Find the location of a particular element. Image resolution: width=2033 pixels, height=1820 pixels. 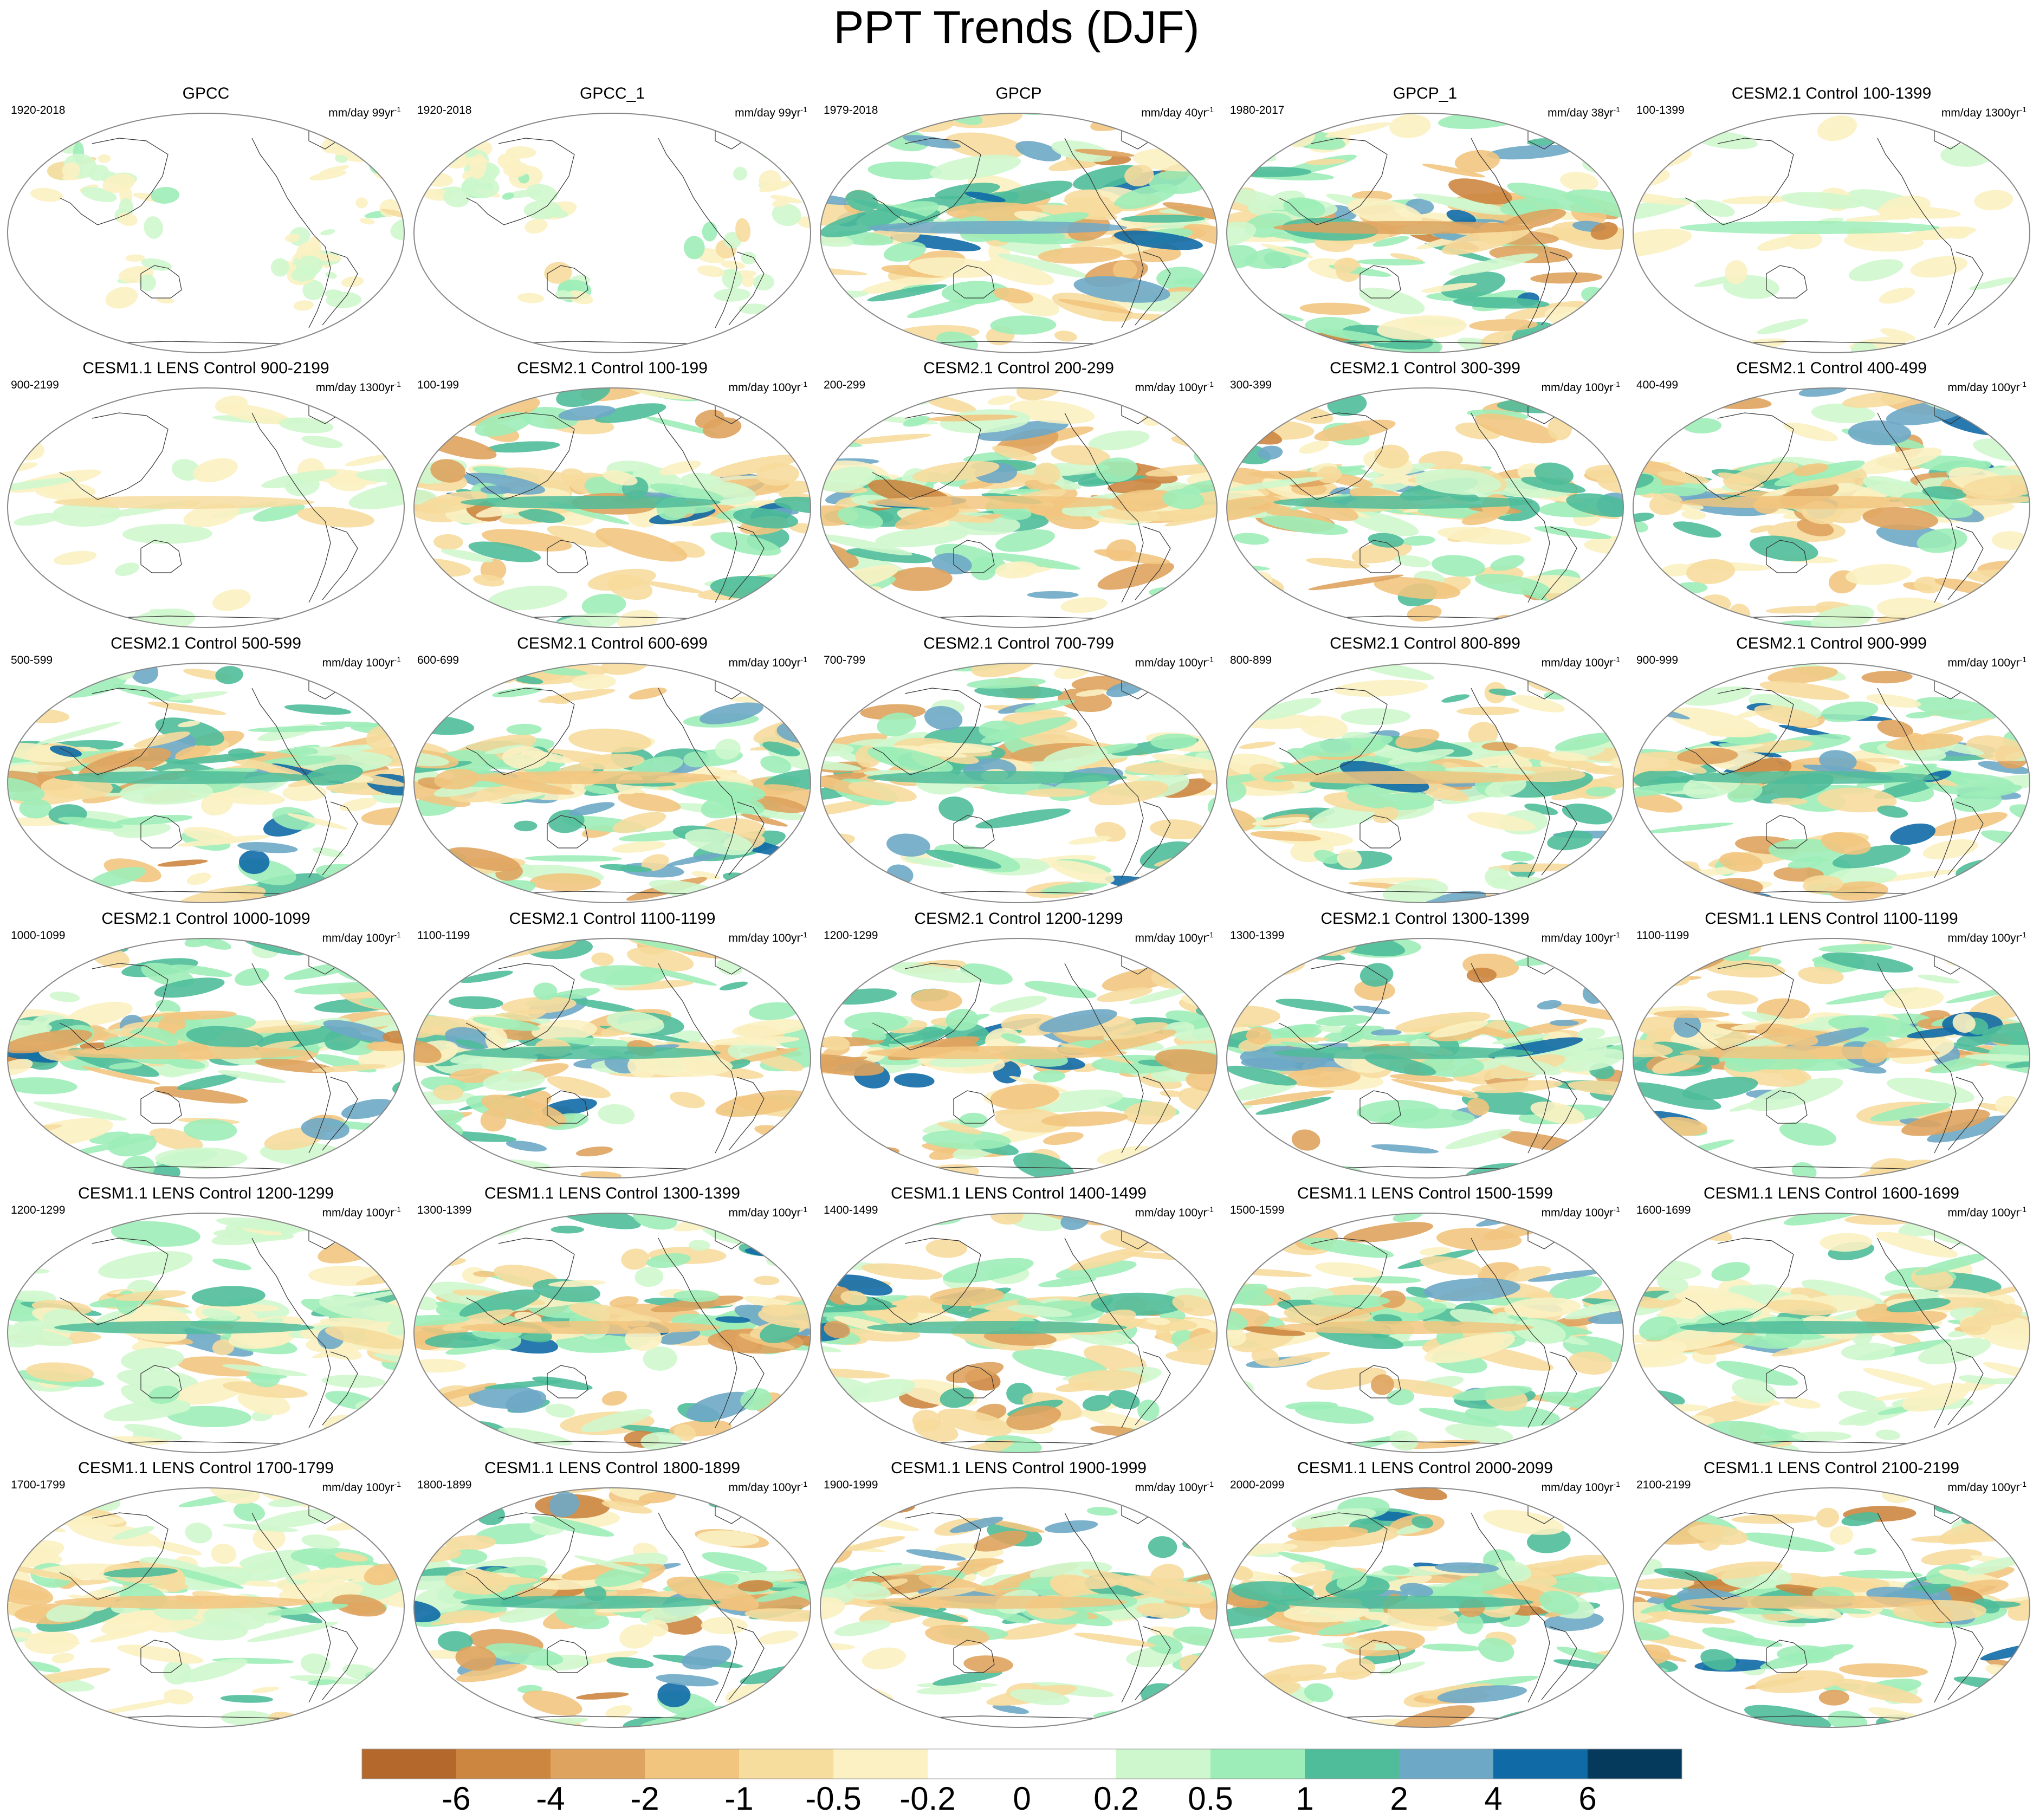

panel-period: 400-499 is located at coordinates (1657, 385).